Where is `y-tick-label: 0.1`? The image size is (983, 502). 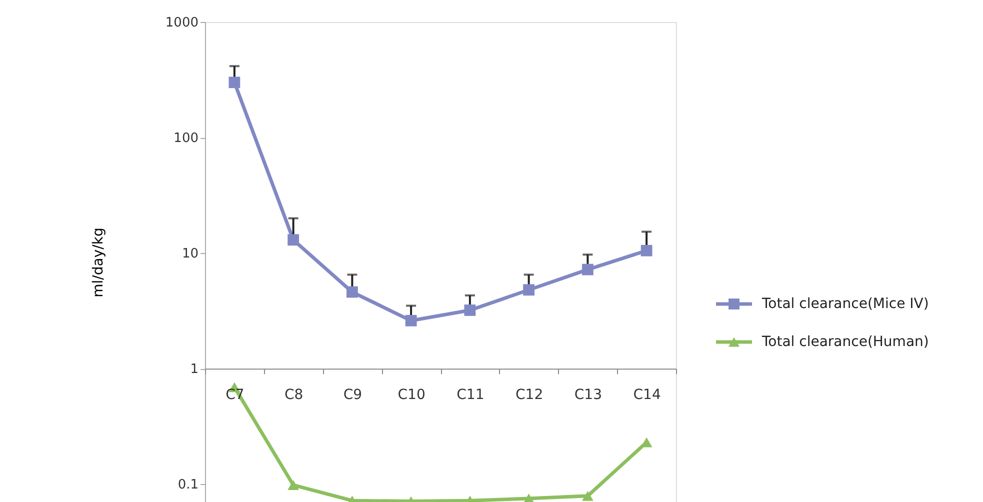 y-tick-label: 0.1 is located at coordinates (188, 485).